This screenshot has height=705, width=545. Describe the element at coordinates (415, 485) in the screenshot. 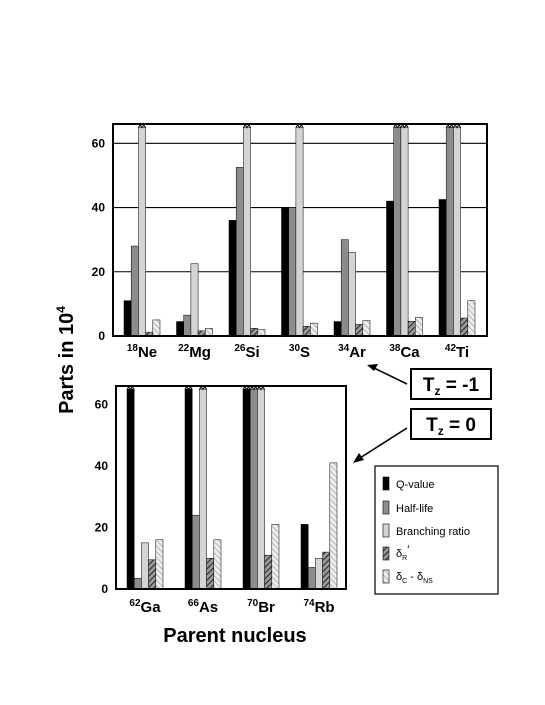

I see `svg-text: Q-value` at that location.